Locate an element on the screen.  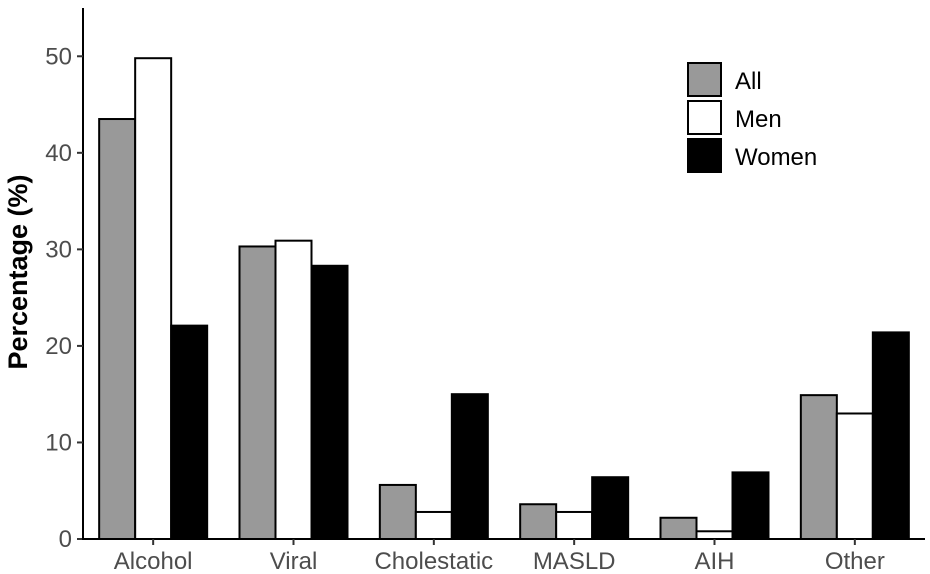
legend-swatch-women is located at coordinates (704, 155).